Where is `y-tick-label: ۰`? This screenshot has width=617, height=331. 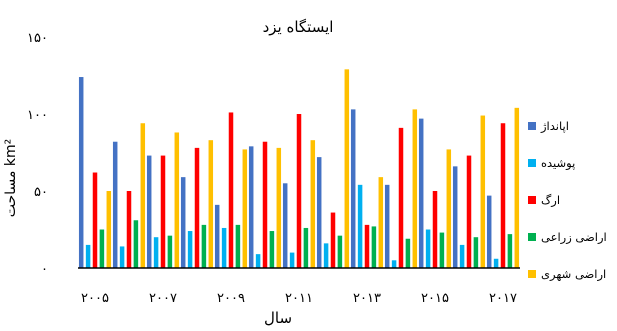 y-tick-label: ۰ is located at coordinates (44, 269).